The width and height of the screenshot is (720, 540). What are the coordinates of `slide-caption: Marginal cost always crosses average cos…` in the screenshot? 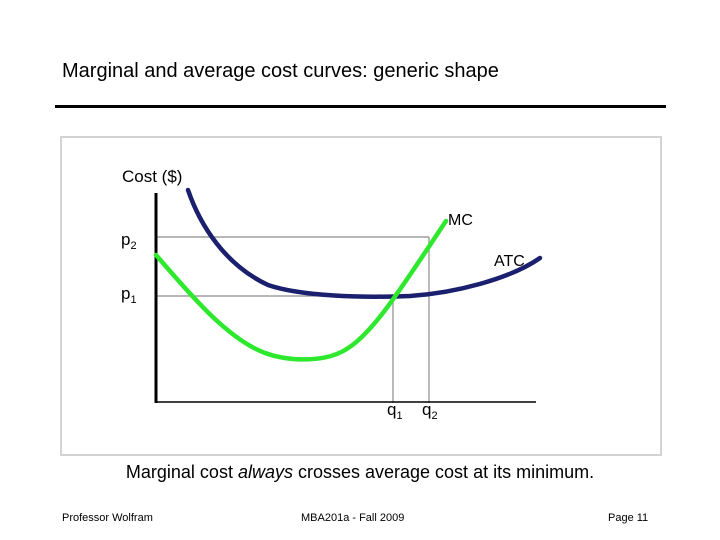 It's located at (360, 472).